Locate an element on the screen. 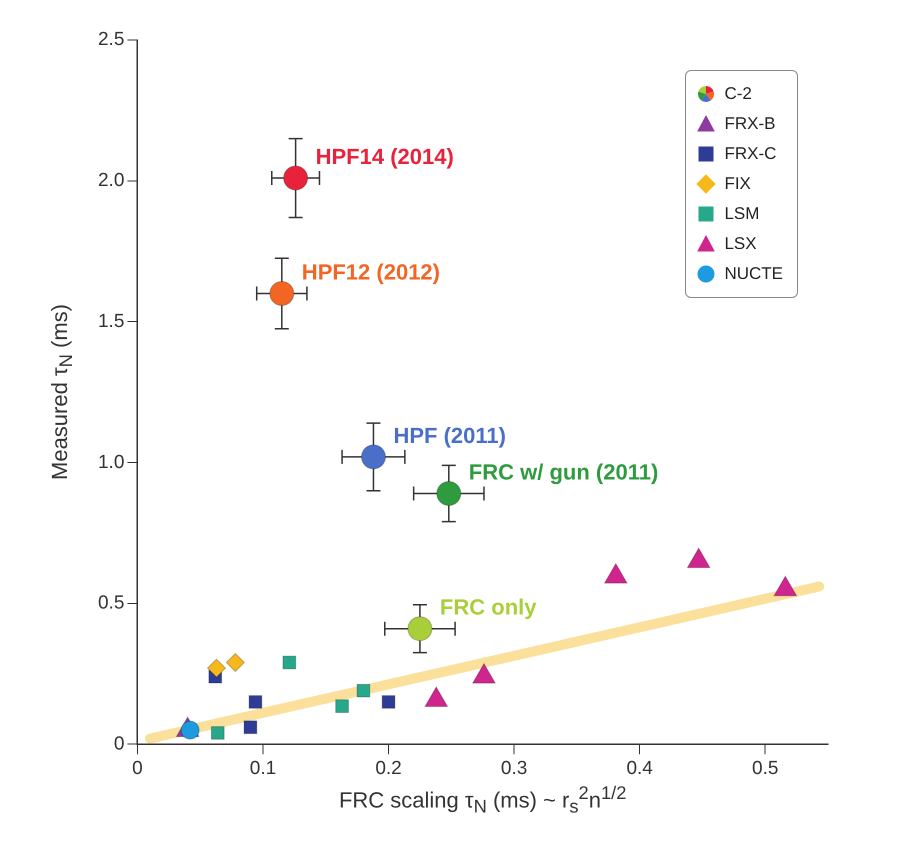 This screenshot has width=903, height=853. annotation: FRC w/ gun (2011) is located at coordinates (563, 472).